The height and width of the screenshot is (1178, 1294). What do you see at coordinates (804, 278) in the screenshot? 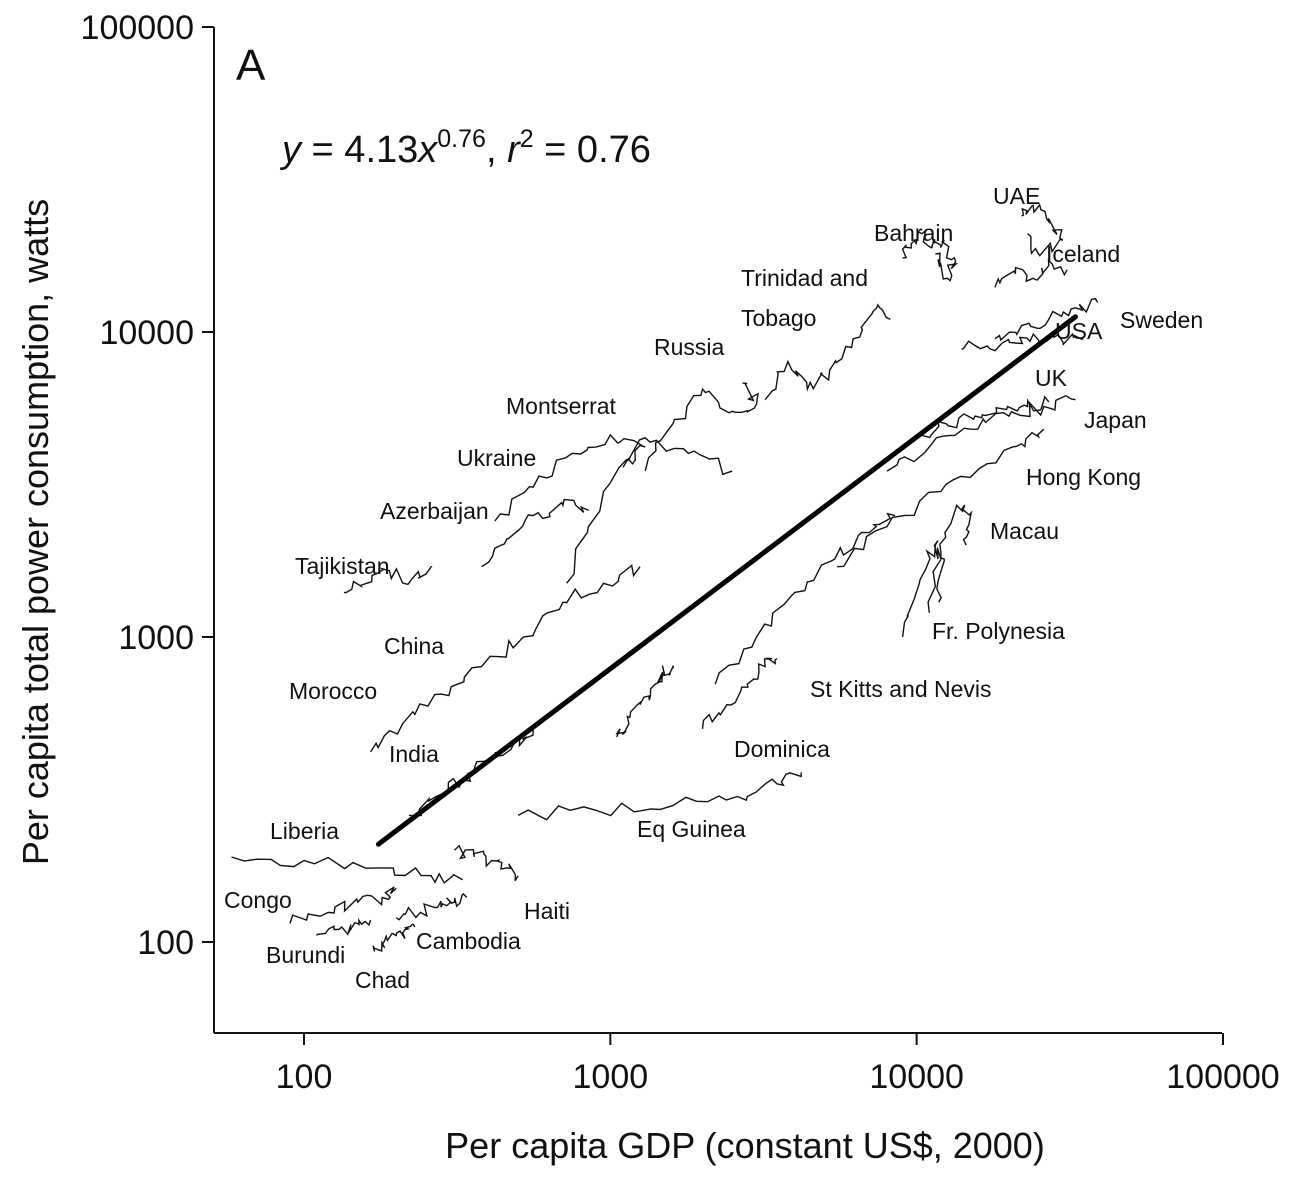
I see `country-label: Trinidad and` at bounding box center [804, 278].